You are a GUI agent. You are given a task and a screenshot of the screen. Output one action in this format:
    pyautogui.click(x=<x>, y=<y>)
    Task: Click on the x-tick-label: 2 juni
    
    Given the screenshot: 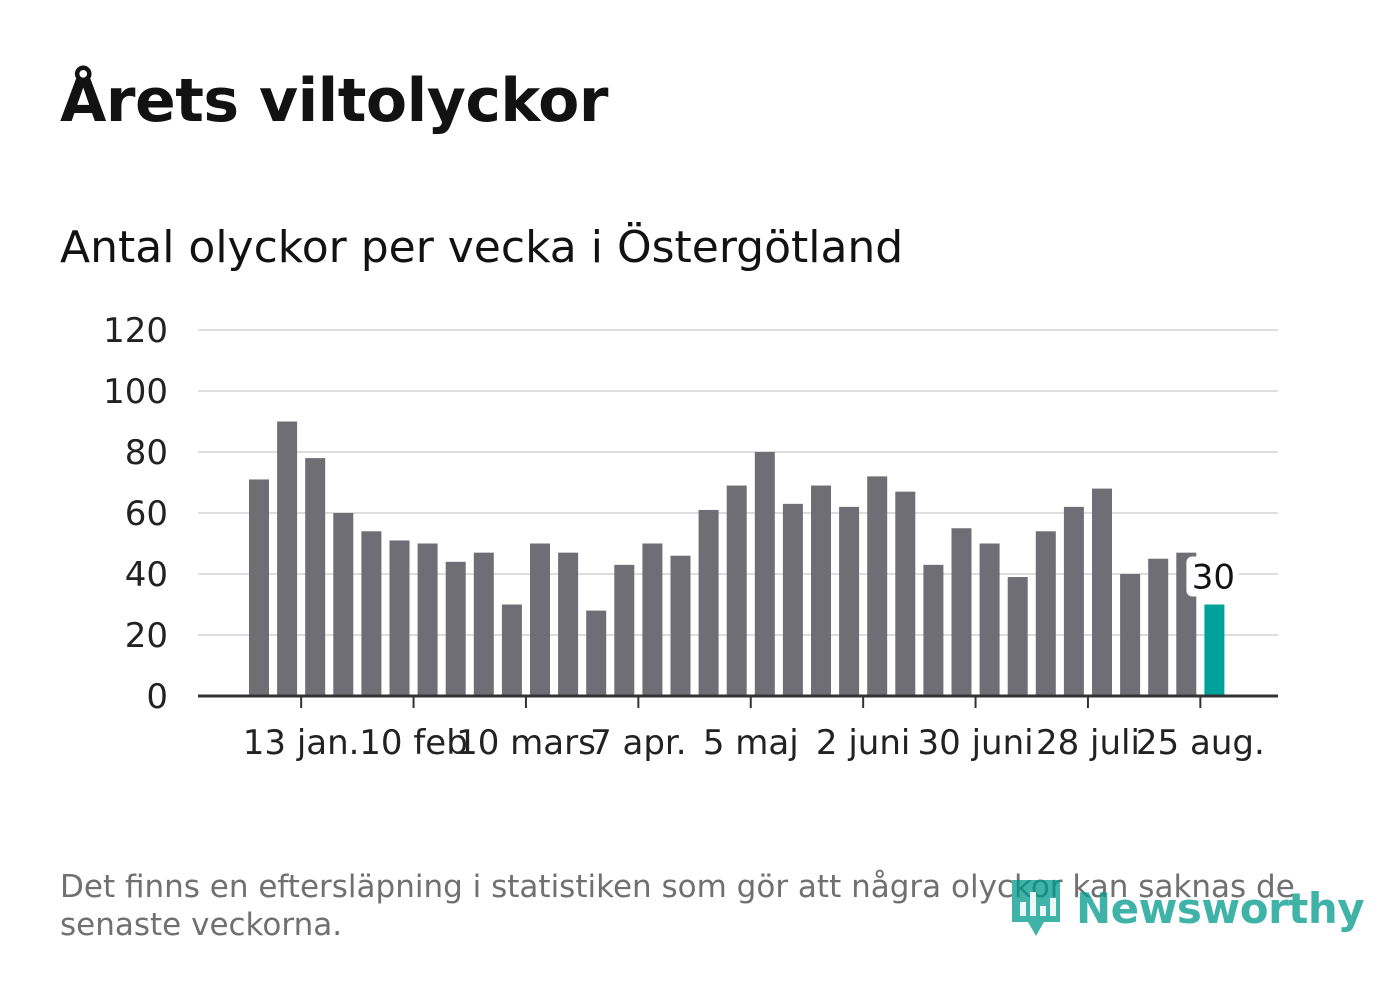 What is the action you would take?
    pyautogui.click(x=863, y=743)
    